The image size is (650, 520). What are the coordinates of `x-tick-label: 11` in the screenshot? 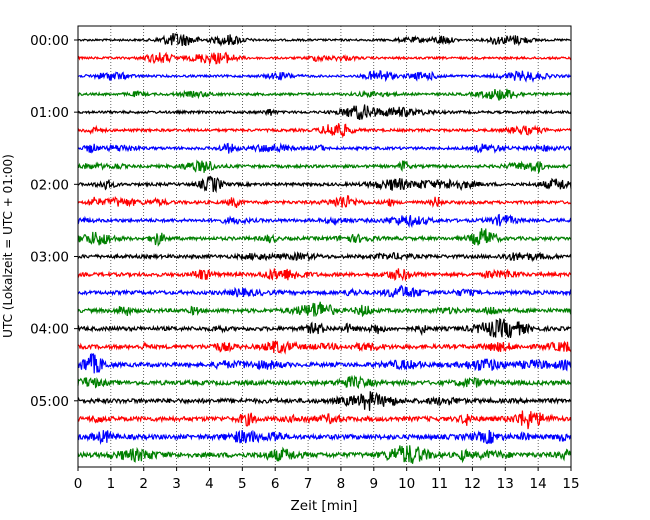 It's located at (439, 484).